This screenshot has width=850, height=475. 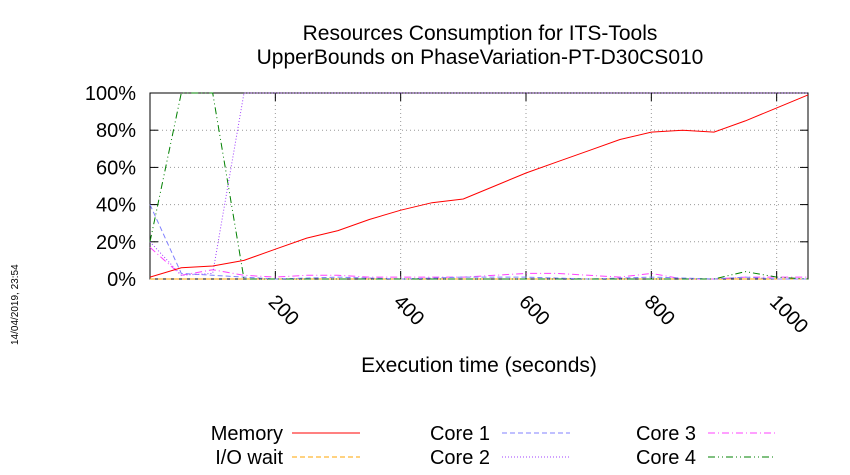 I want to click on y-tick-label: 100%, so click(x=110, y=94).